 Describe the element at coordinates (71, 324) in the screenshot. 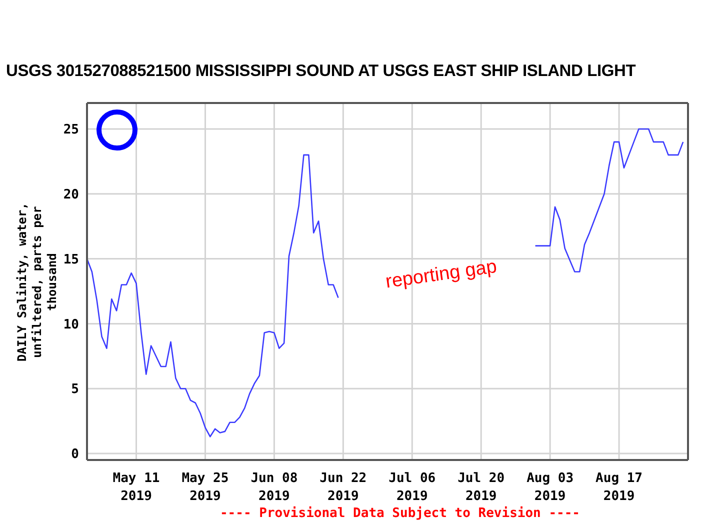

I see `y-tick-label: 10` at that location.